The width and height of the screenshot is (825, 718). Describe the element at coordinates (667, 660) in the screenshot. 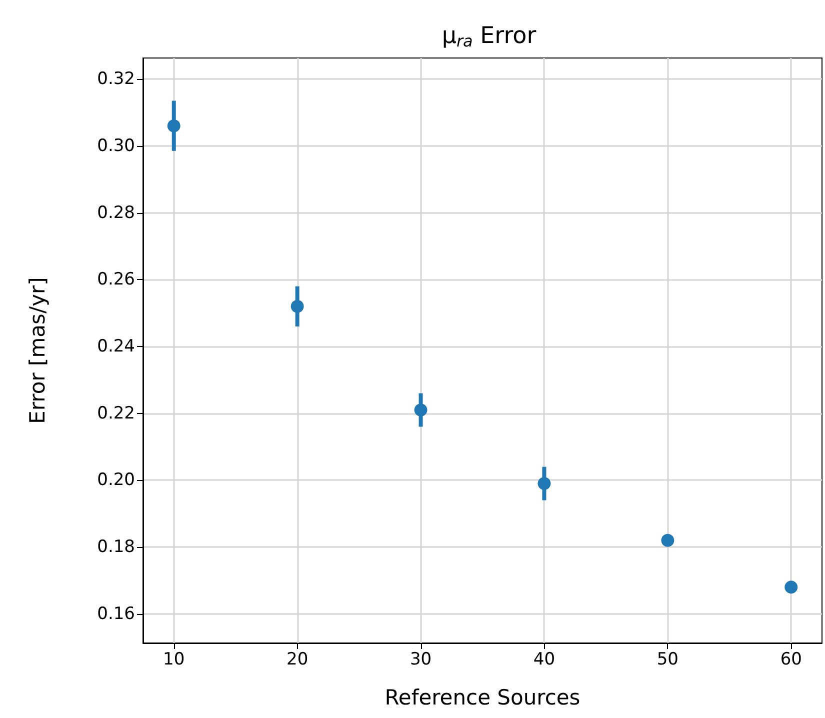

I see `x-tick-label: 50` at that location.